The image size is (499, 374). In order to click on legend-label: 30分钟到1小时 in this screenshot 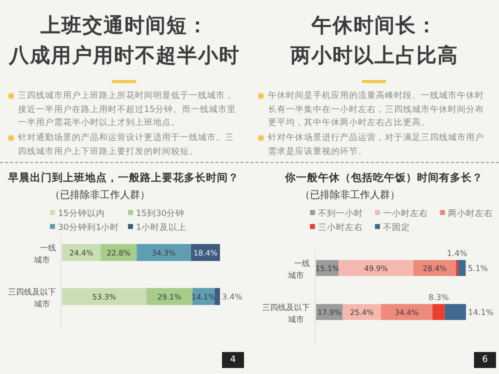, I will do `click(89, 227)`.